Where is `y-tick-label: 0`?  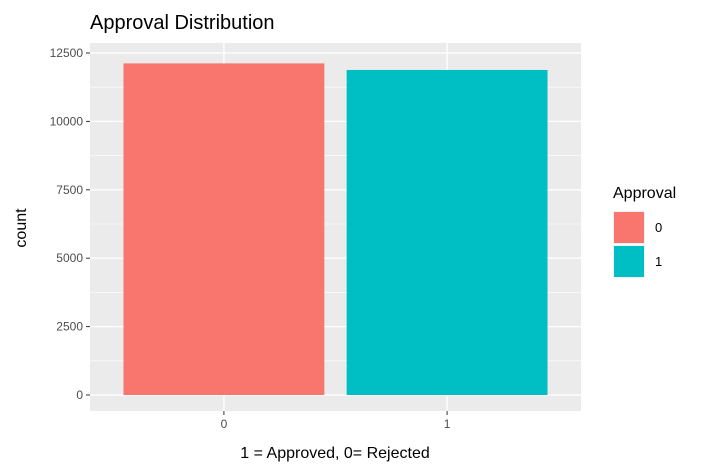
y-tick-label: 0 is located at coordinates (79, 395).